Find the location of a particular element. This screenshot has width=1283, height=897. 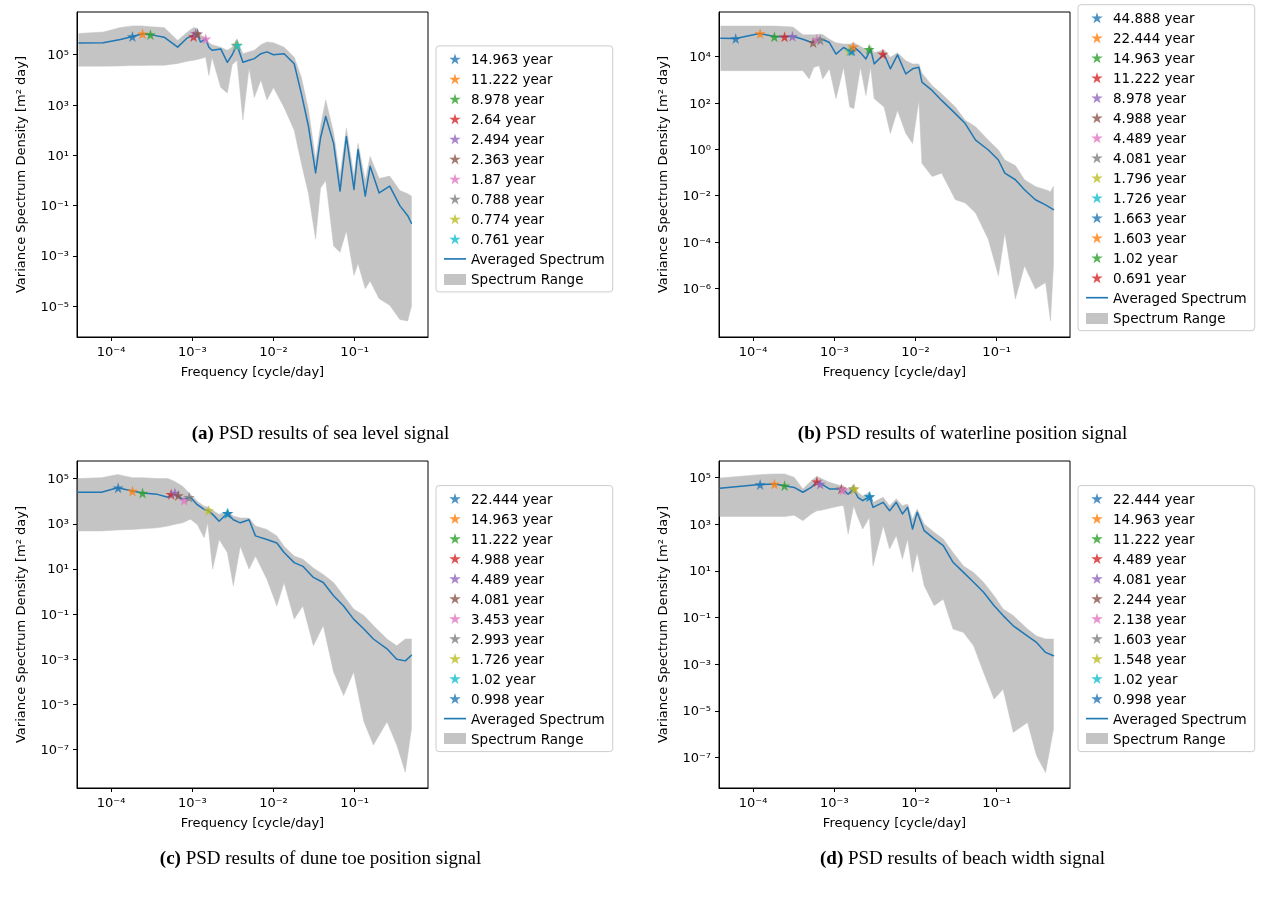

legend-label: 2.244 year is located at coordinates (1150, 598).